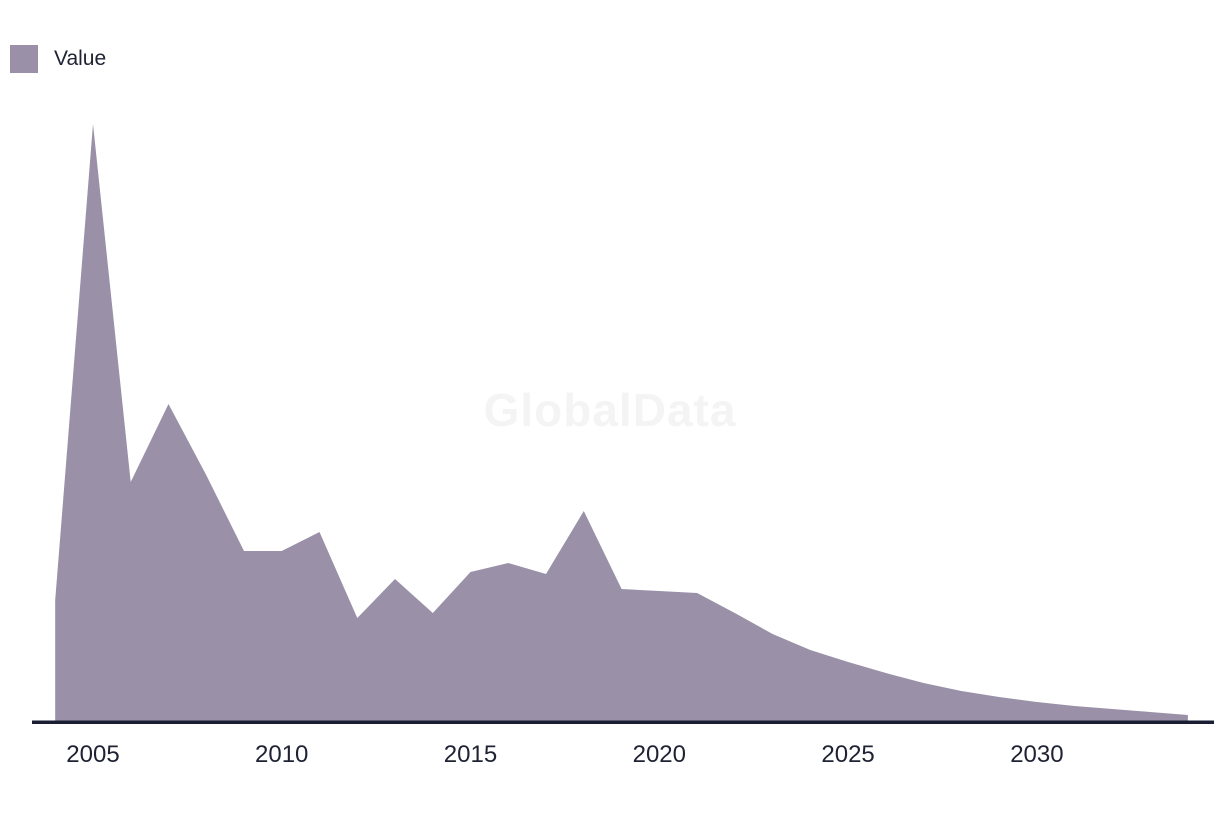  Describe the element at coordinates (281, 754) in the screenshot. I see `x-tick-label-2010: 2010` at that location.